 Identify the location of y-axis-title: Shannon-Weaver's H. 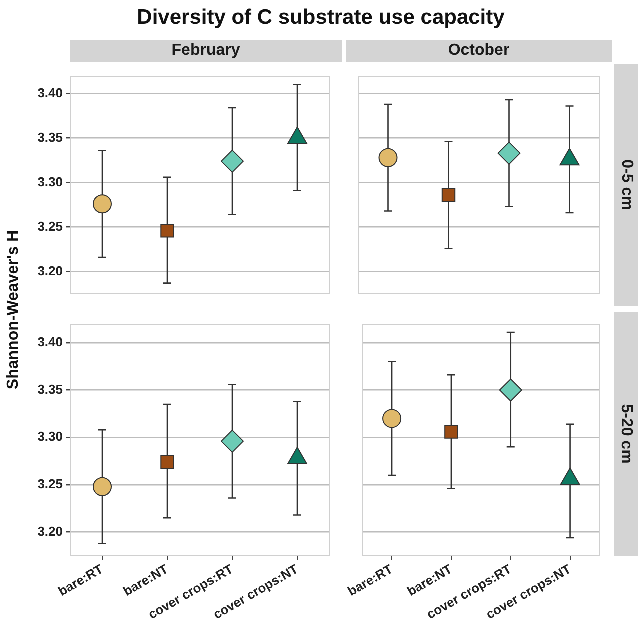
(13, 310).